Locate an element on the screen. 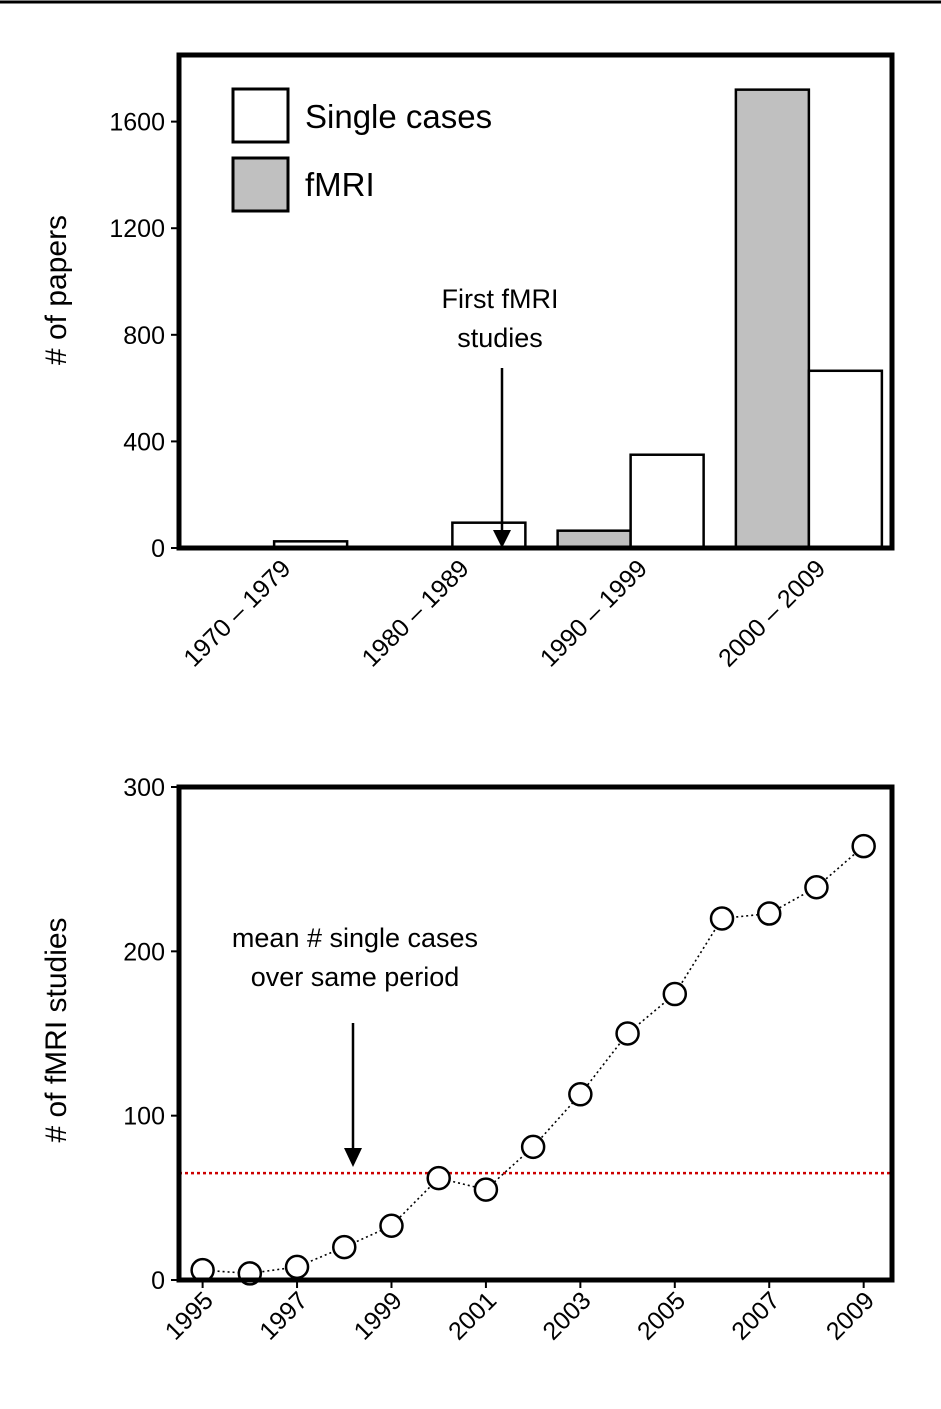 The width and height of the screenshot is (941, 1409). line-point-1998 is located at coordinates (344, 1247).